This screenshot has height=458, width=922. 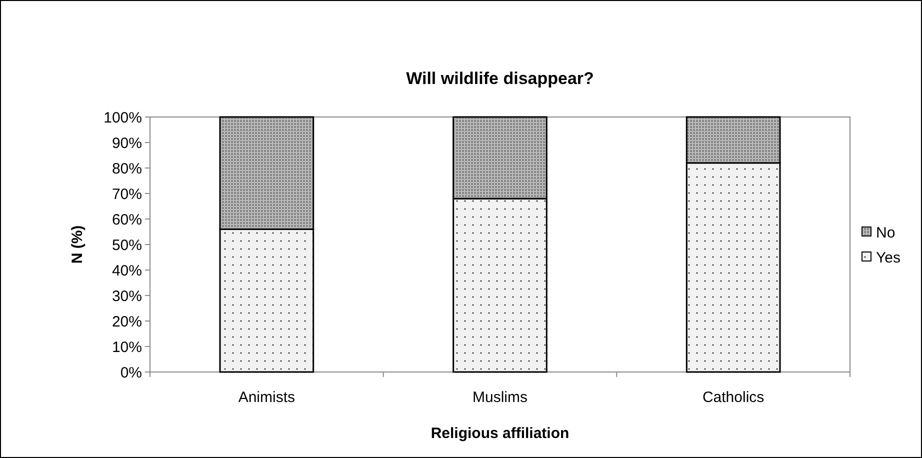 I want to click on legend-label: Yes, so click(x=888, y=257).